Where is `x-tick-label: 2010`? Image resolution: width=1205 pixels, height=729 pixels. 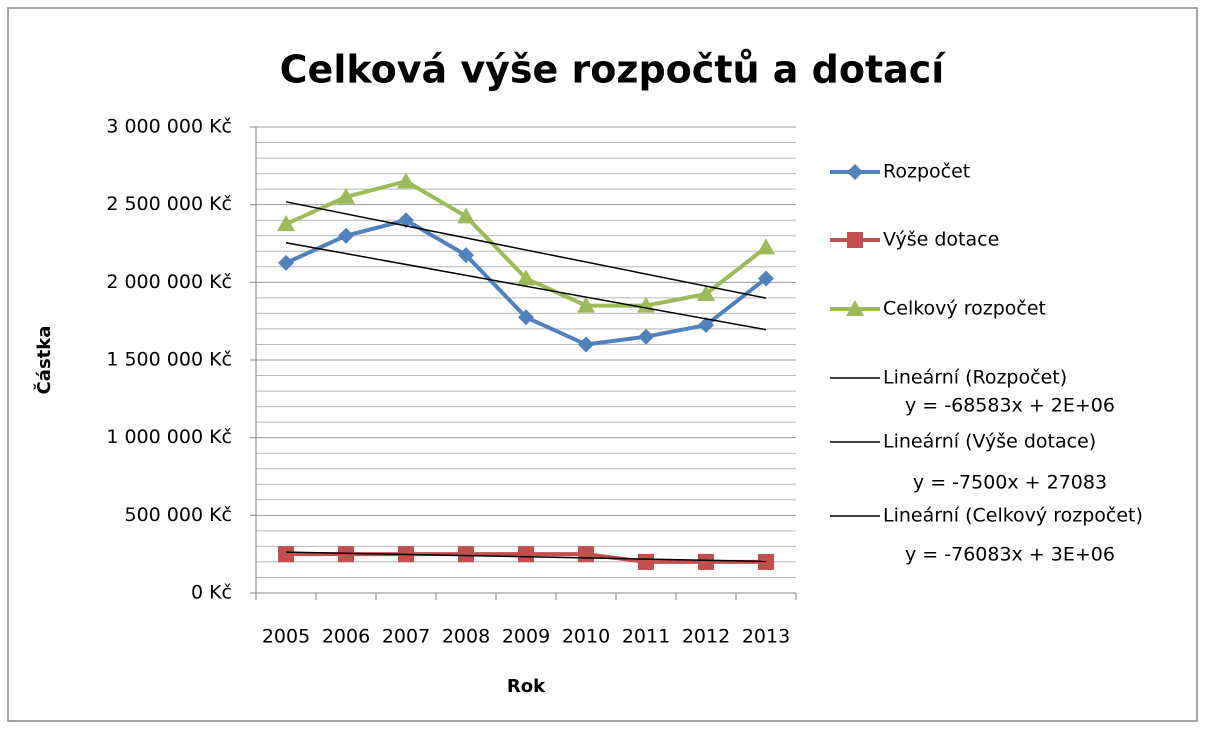
x-tick-label: 2010 is located at coordinates (586, 637).